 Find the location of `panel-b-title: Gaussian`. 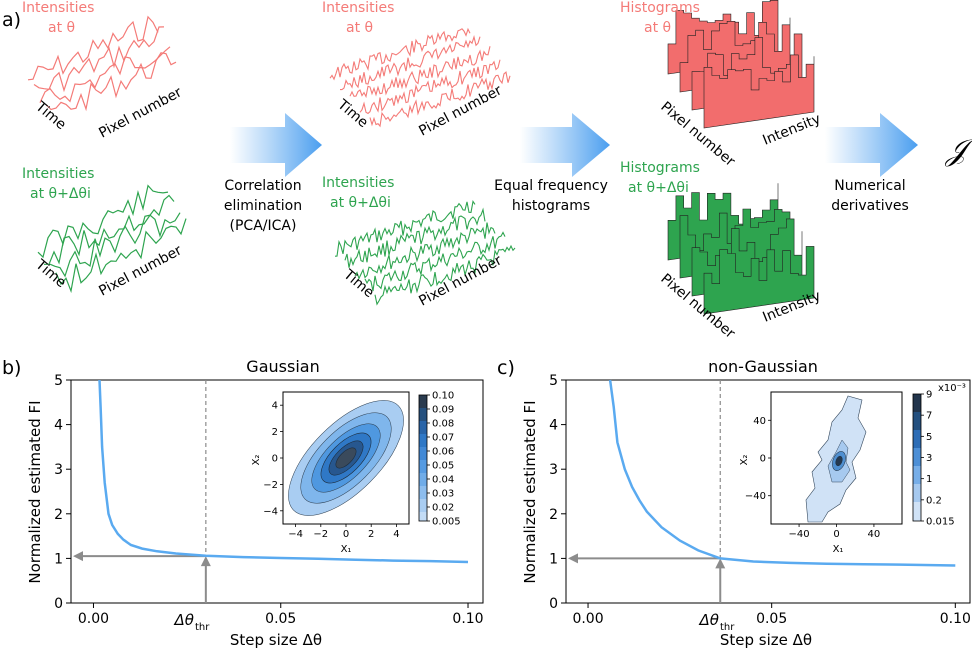

panel-b-title: Gaussian is located at coordinates (282, 366).